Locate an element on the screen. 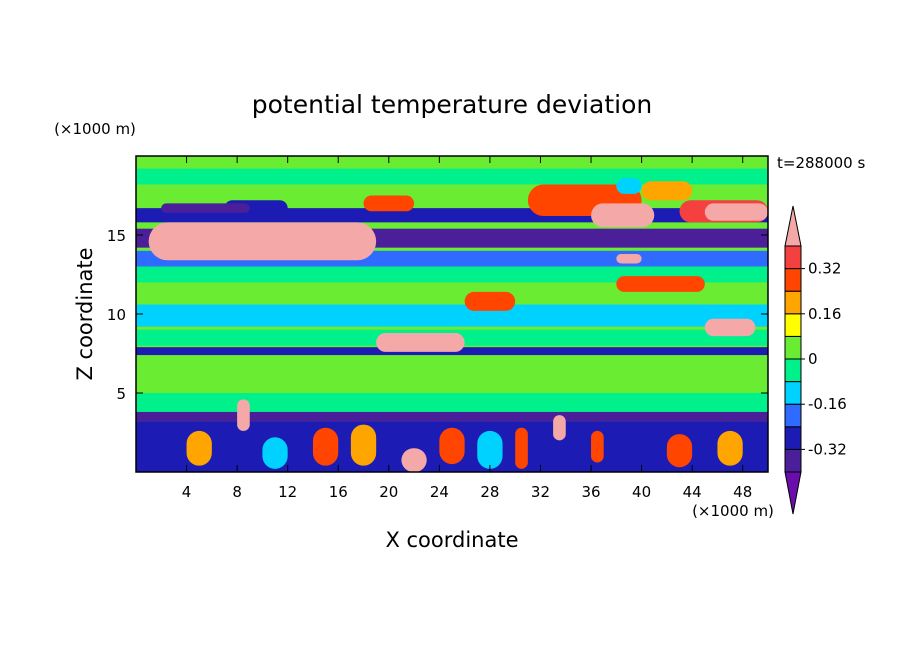  x-tick-label: 12 is located at coordinates (287, 492).